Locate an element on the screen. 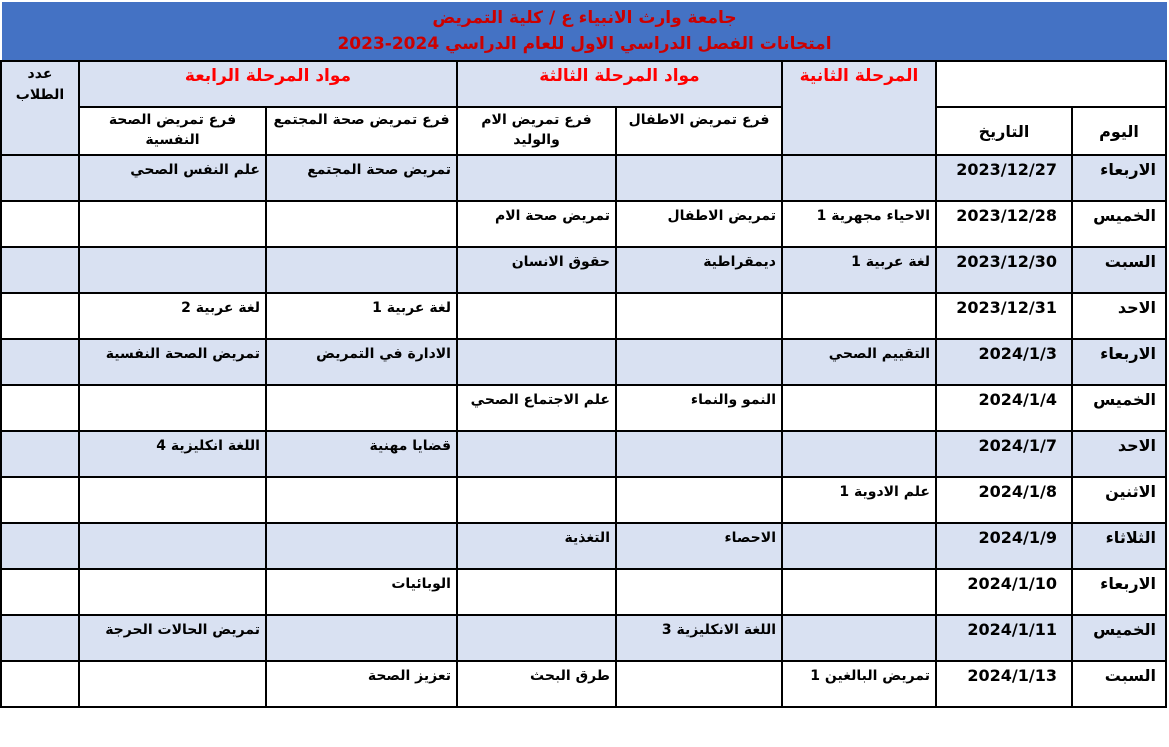 The height and width of the screenshot is (747, 1169). schedule-row: الاحد 2023/12/31 لغة عربية 1 لغة عربية 2 is located at coordinates (583, 316).